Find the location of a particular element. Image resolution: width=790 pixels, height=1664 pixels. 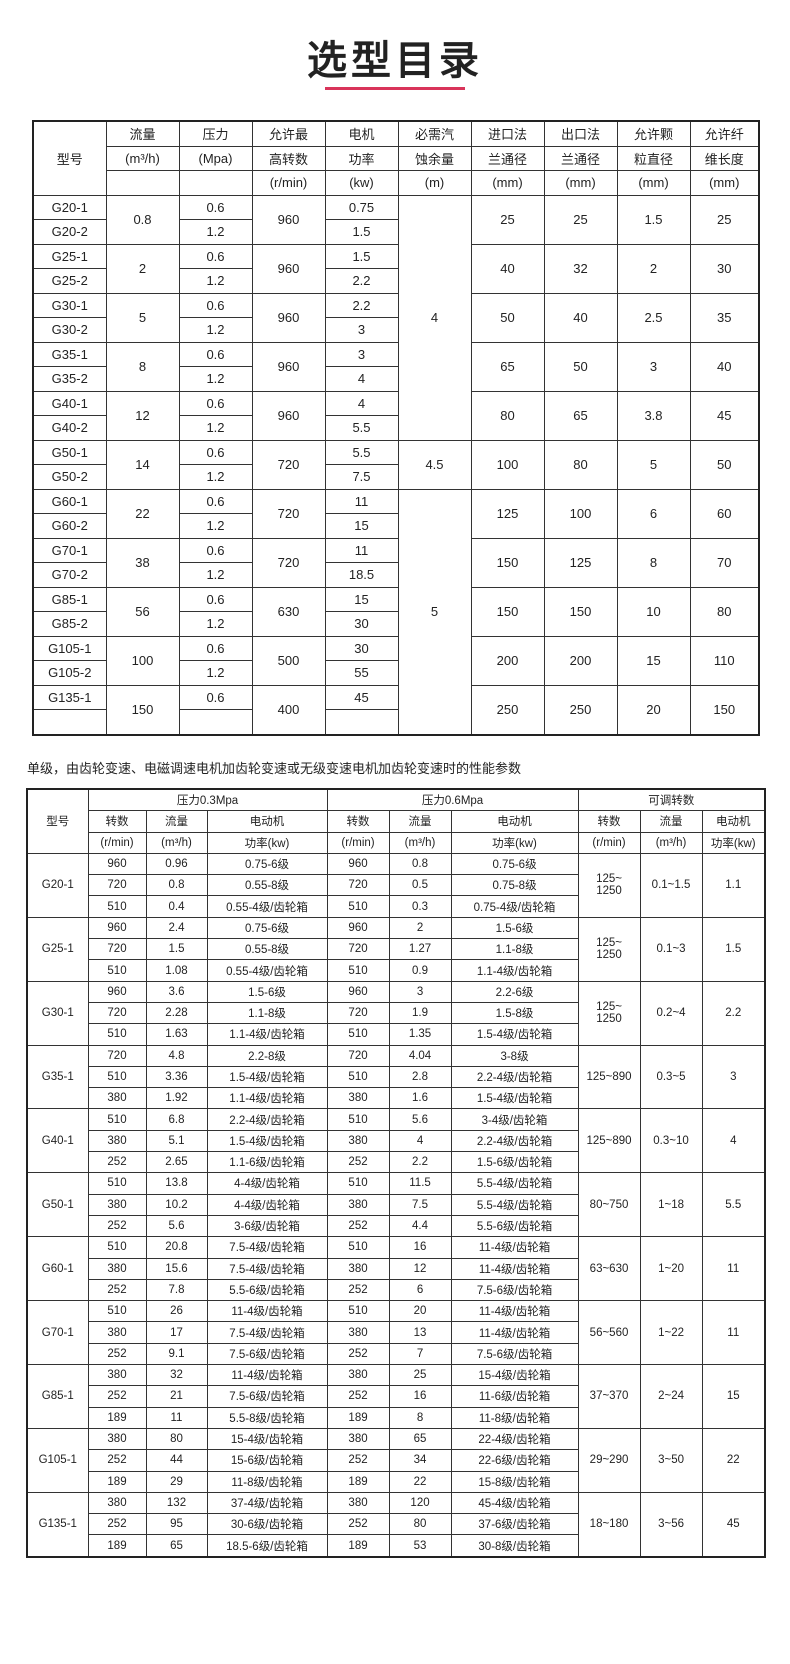

table-row: 380 15.6 7.5-4级/齿轮箱 380 12 11-4级/齿轮箱 is located at coordinates (396, 1268).